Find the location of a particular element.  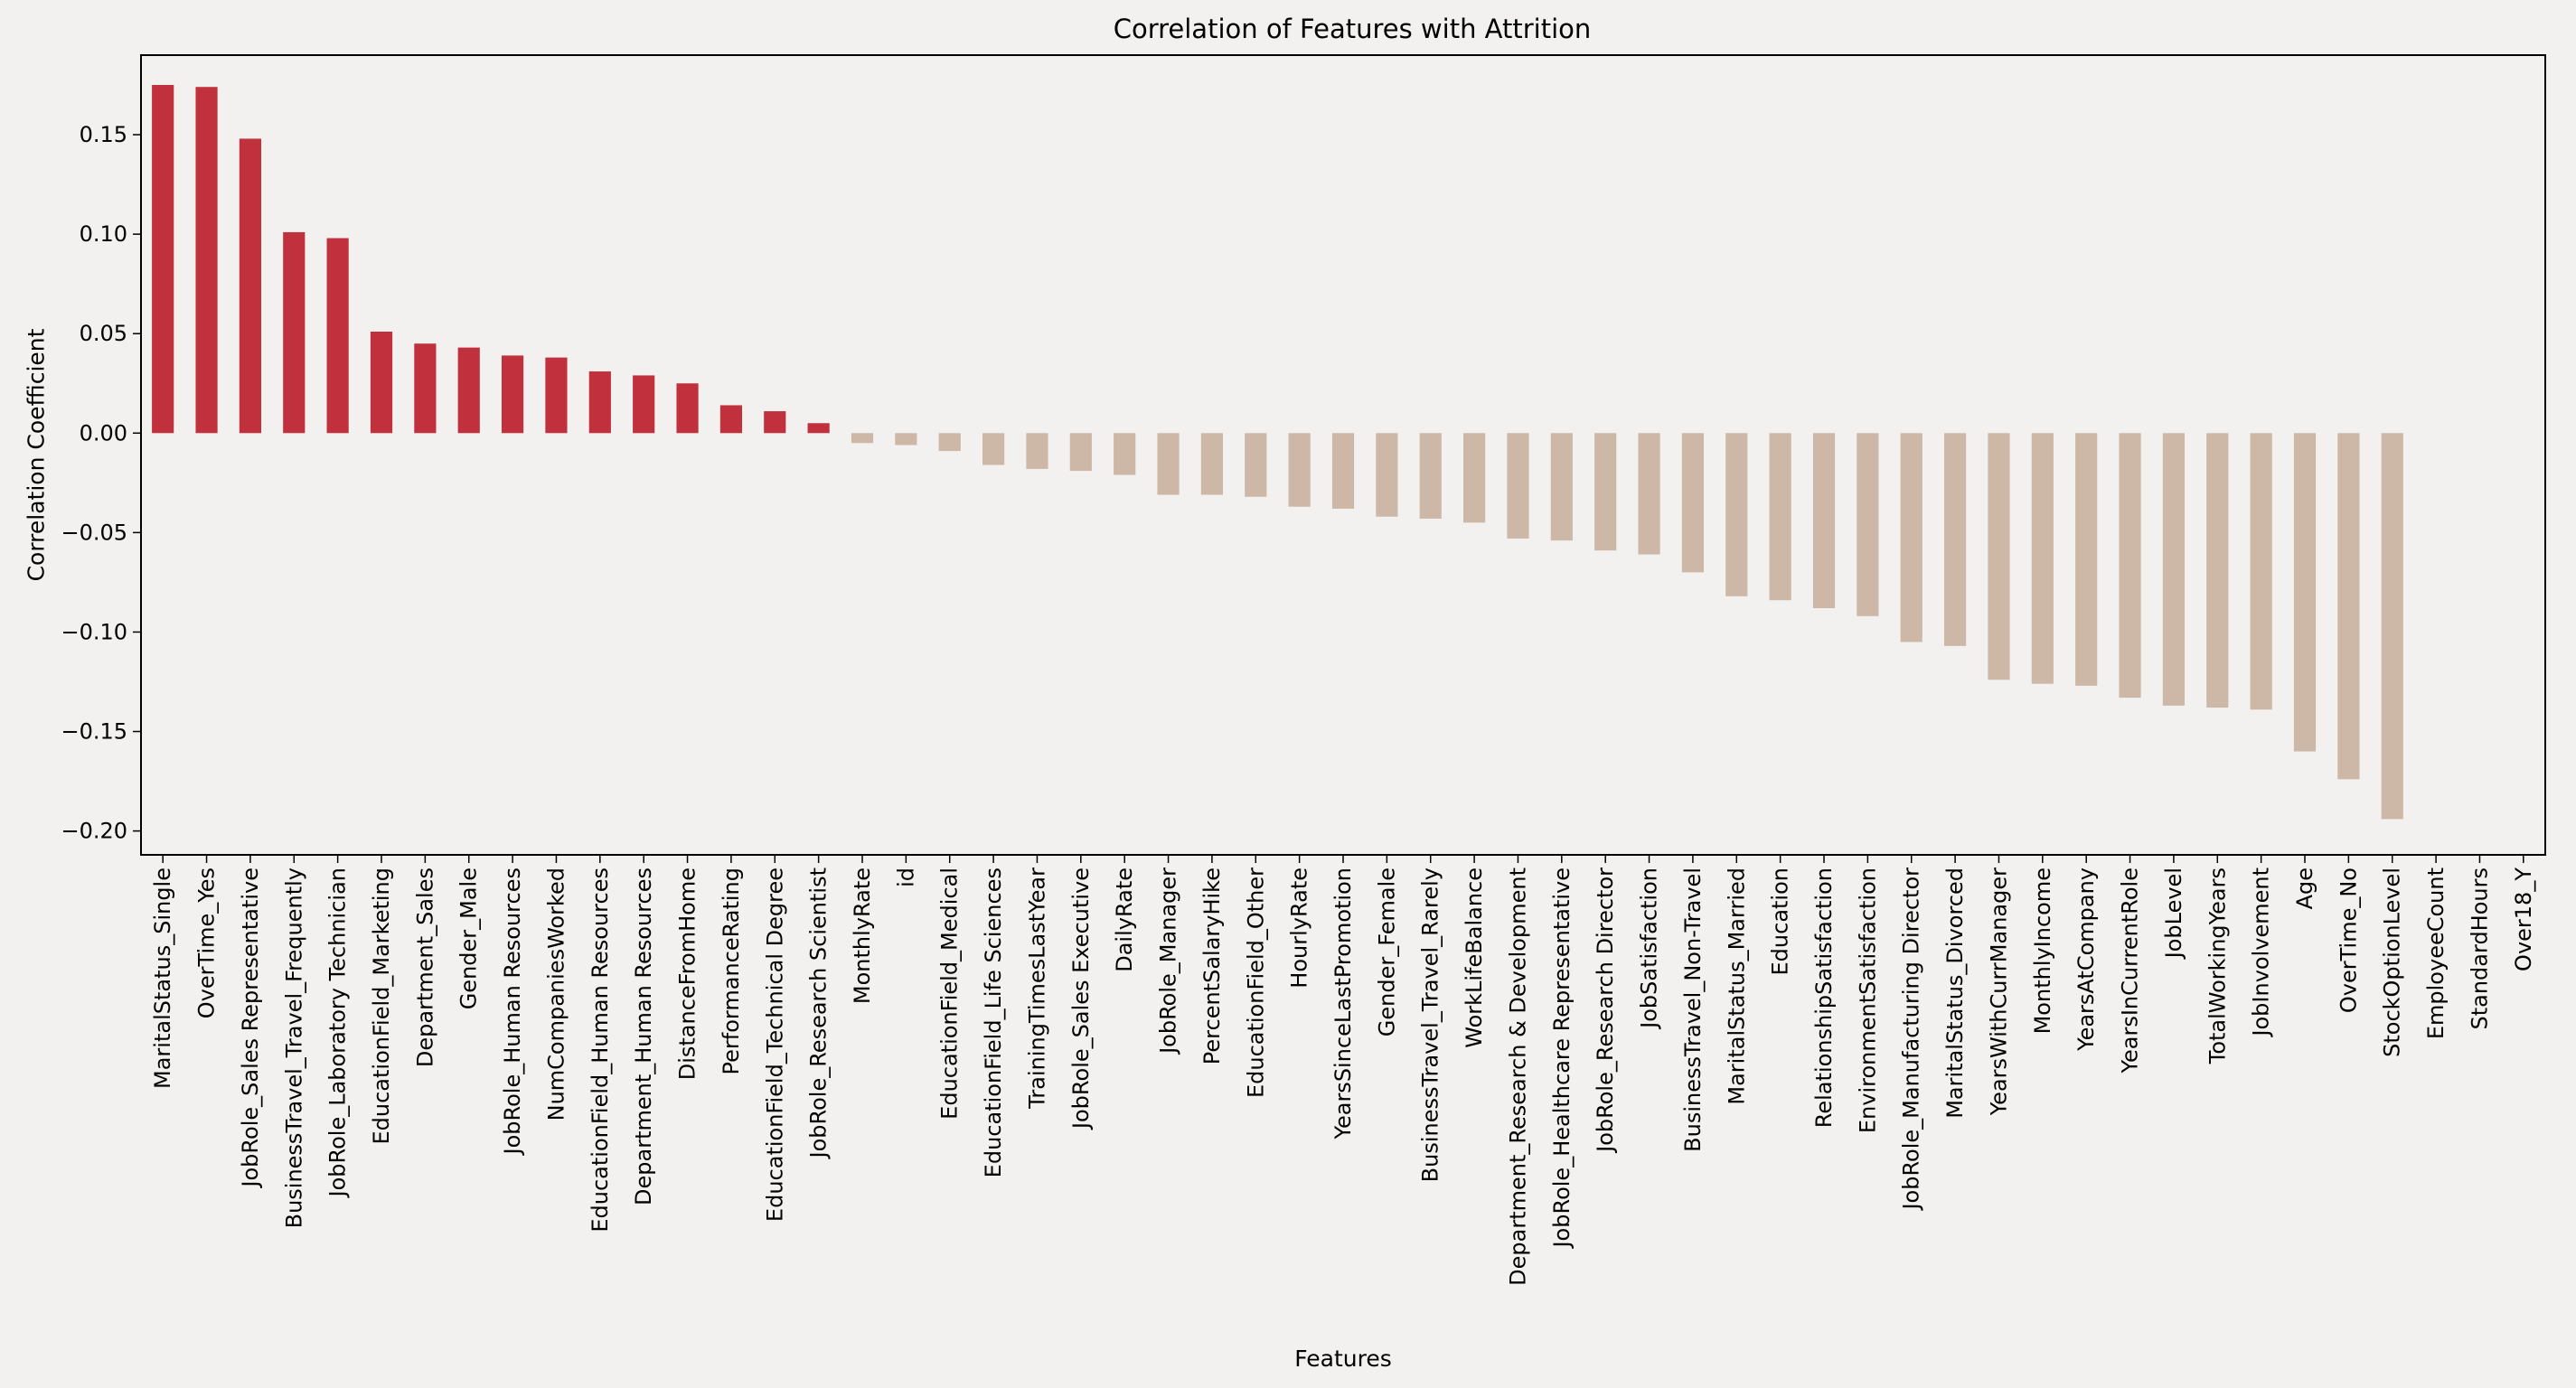

bar-stockoptionlevel is located at coordinates (2392, 627).